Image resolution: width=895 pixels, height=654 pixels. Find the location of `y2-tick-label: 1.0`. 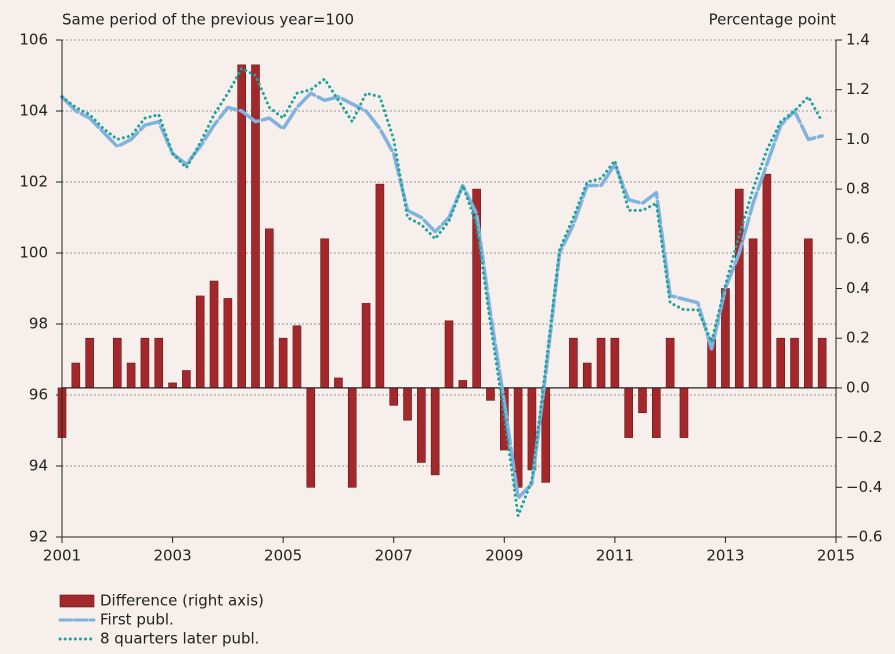

y2-tick-label: 1.0 is located at coordinates (858, 139).